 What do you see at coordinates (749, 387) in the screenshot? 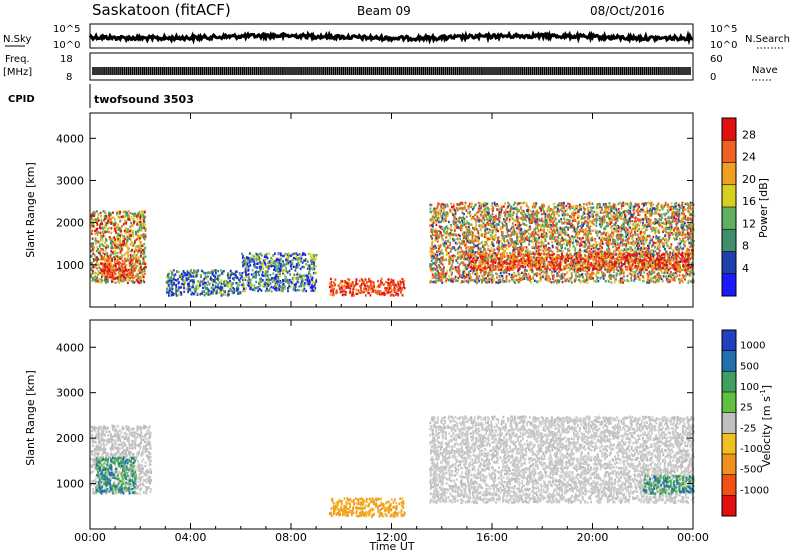
I see `colorbar-tick-label: 100` at bounding box center [749, 387].